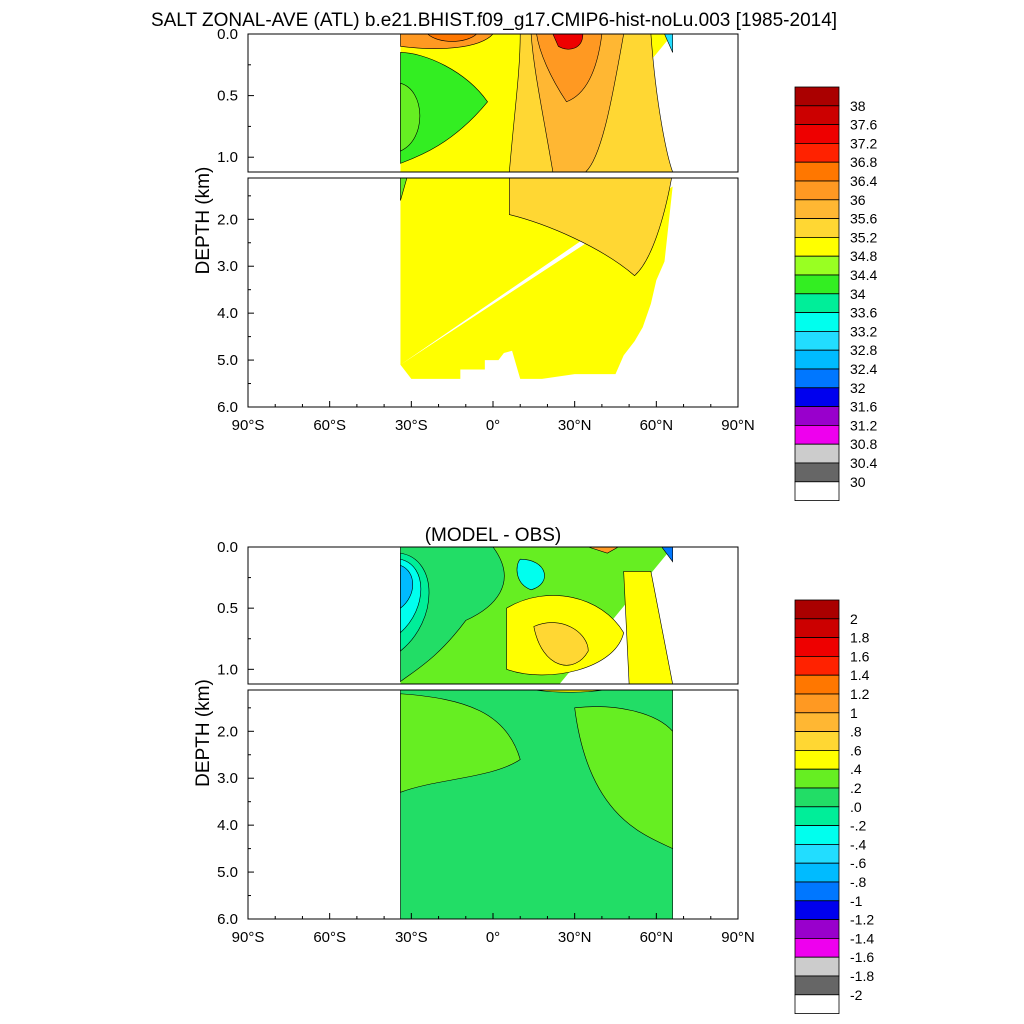 The width and height of the screenshot is (1024, 1024). Describe the element at coordinates (863, 237) in the screenshot. I see `colorbar-label: 35.2` at that location.